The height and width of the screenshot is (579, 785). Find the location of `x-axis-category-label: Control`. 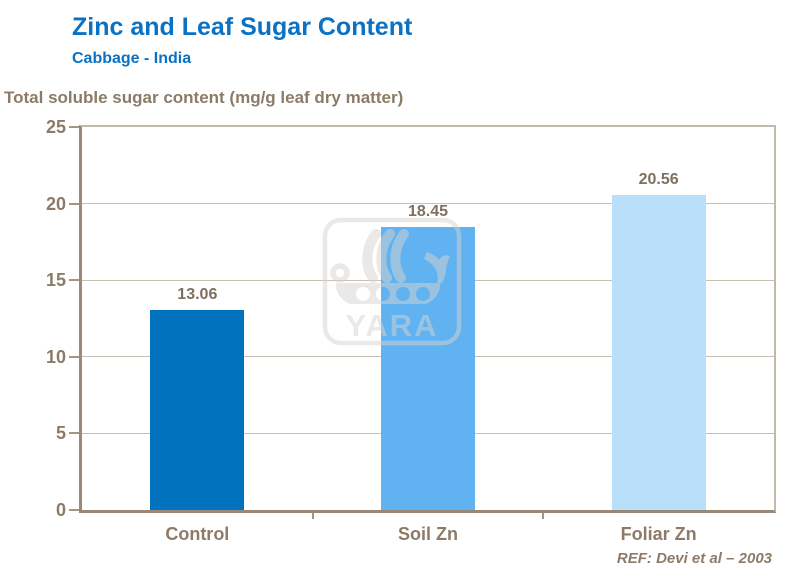

x-axis-category-label: Control is located at coordinates (197, 534).